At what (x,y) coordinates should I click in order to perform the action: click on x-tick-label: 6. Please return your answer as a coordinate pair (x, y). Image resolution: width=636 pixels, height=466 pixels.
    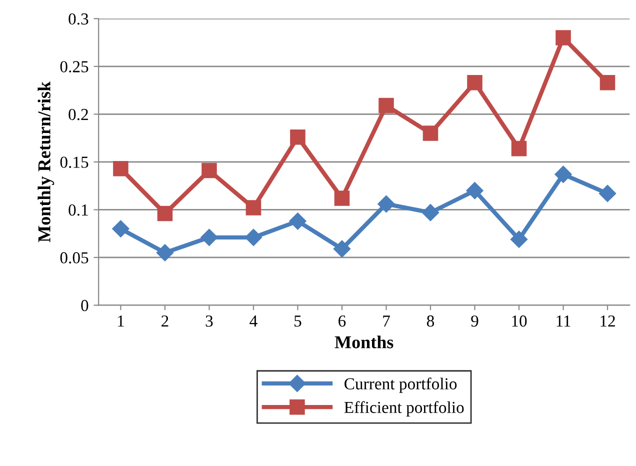
    Looking at the image, I should click on (342, 321).